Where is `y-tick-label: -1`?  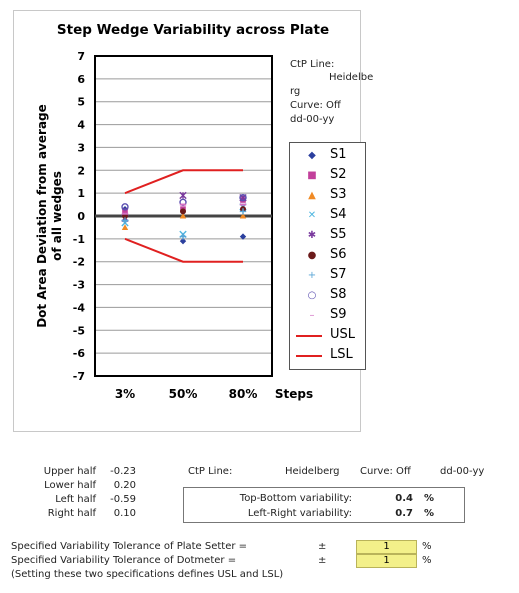
y-tick-label: -1 is located at coordinates (79, 239).